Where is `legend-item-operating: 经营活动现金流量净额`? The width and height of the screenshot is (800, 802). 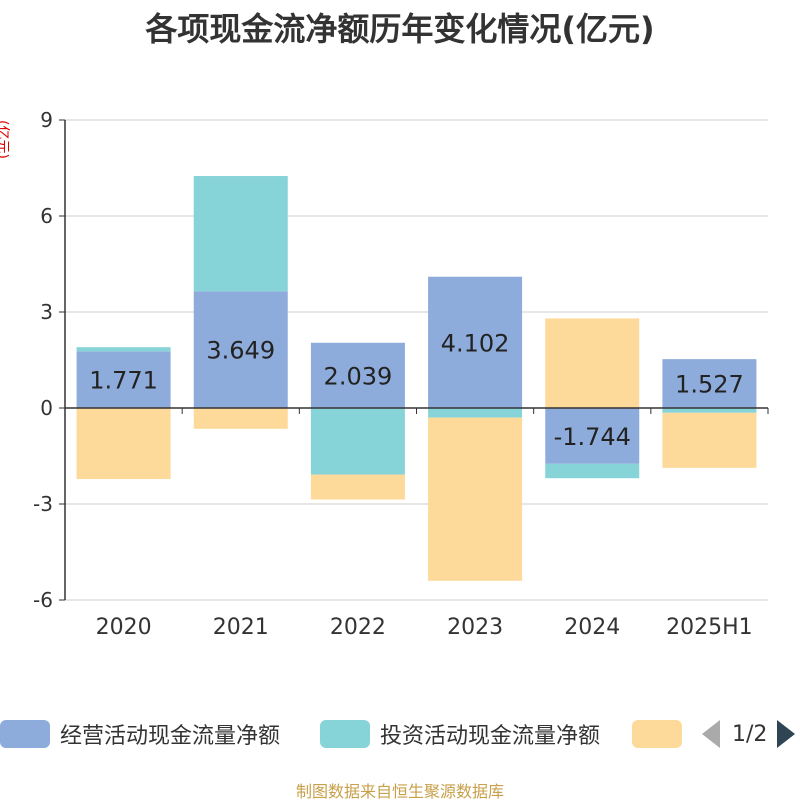 legend-item-operating: 经营活动现金流量净额 is located at coordinates (140, 734).